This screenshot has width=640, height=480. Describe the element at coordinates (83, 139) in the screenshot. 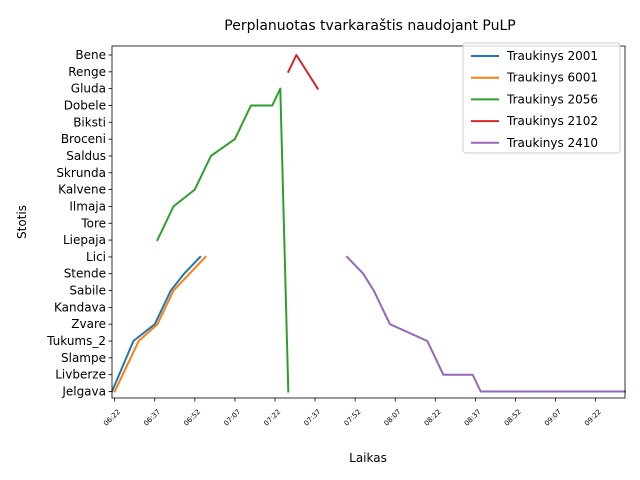

I see `y-tick-label: Broceni` at that location.